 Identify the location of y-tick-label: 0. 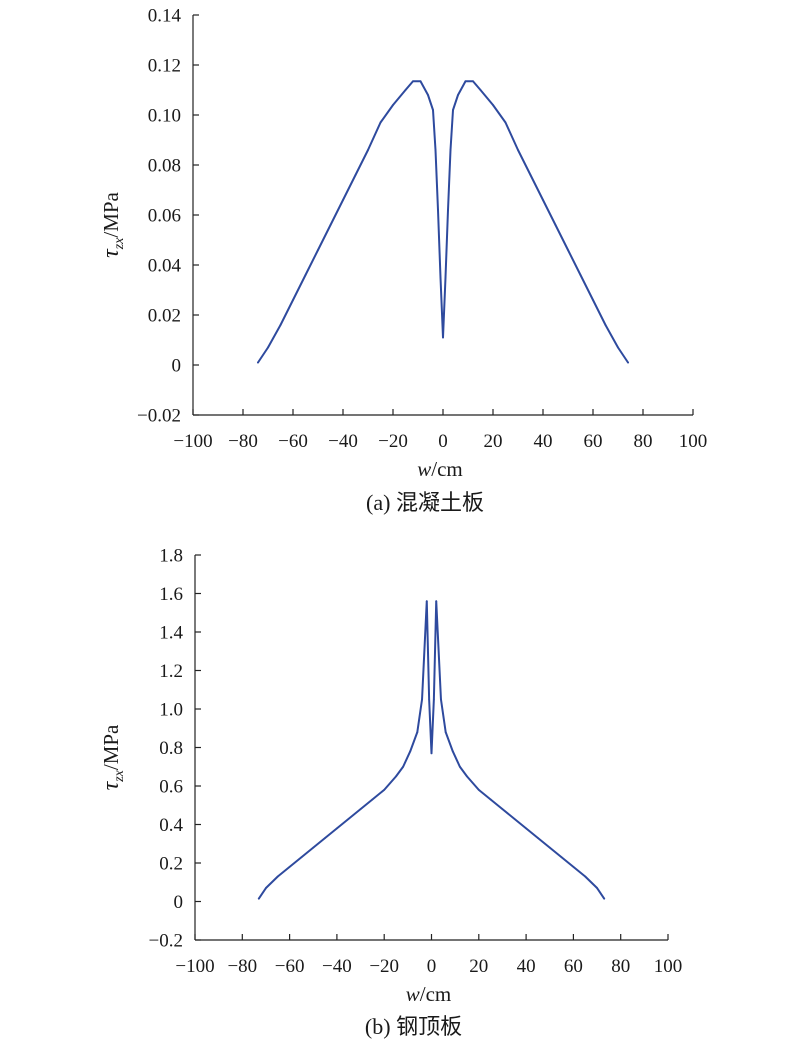
(177, 366).